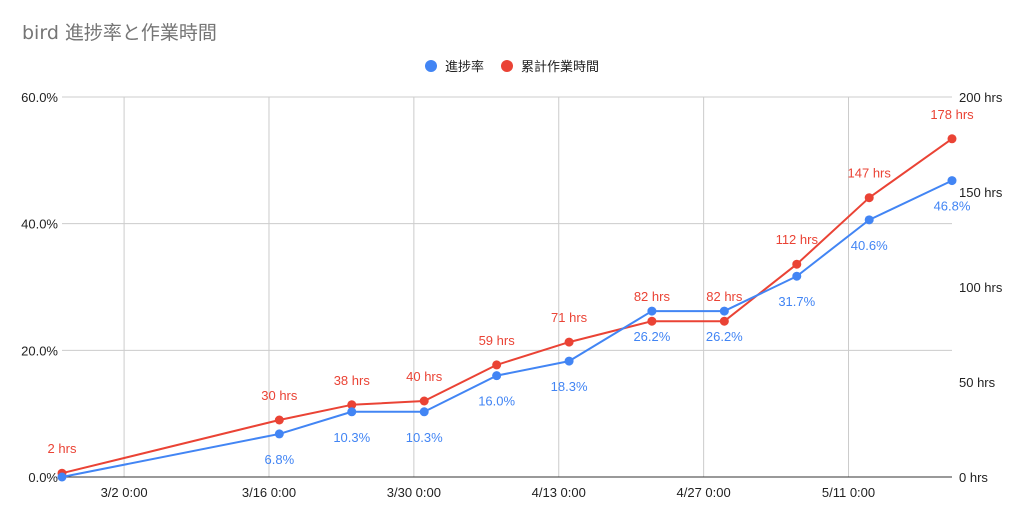 This screenshot has width=1024, height=519. Describe the element at coordinates (280, 459) in the screenshot. I see `data-label-progress: 6.8%` at that location.